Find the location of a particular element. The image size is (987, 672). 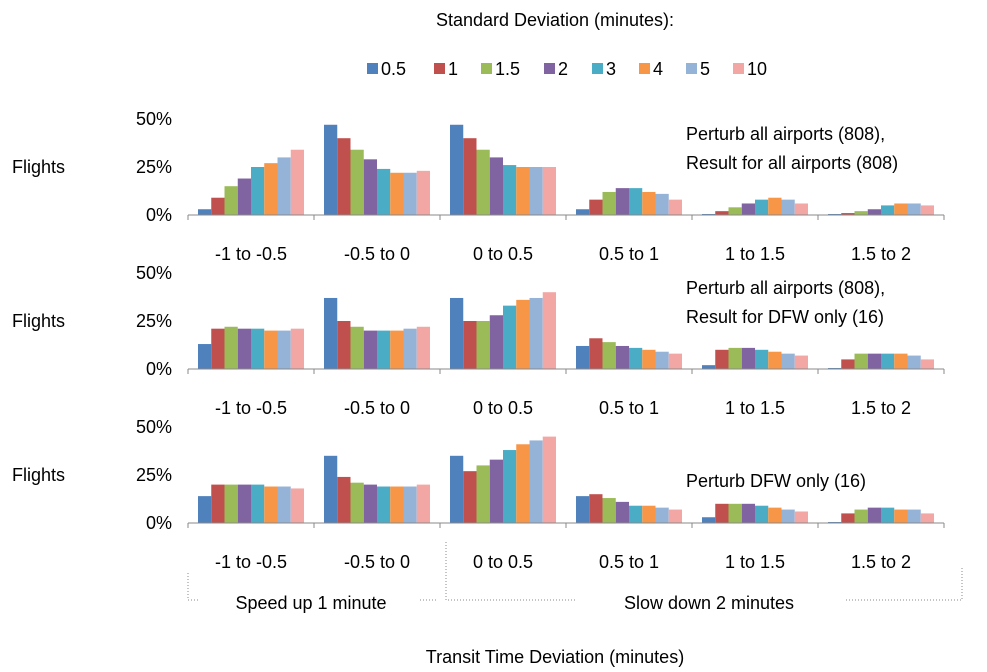

category-label: 1.5 to 2 is located at coordinates (881, 562).